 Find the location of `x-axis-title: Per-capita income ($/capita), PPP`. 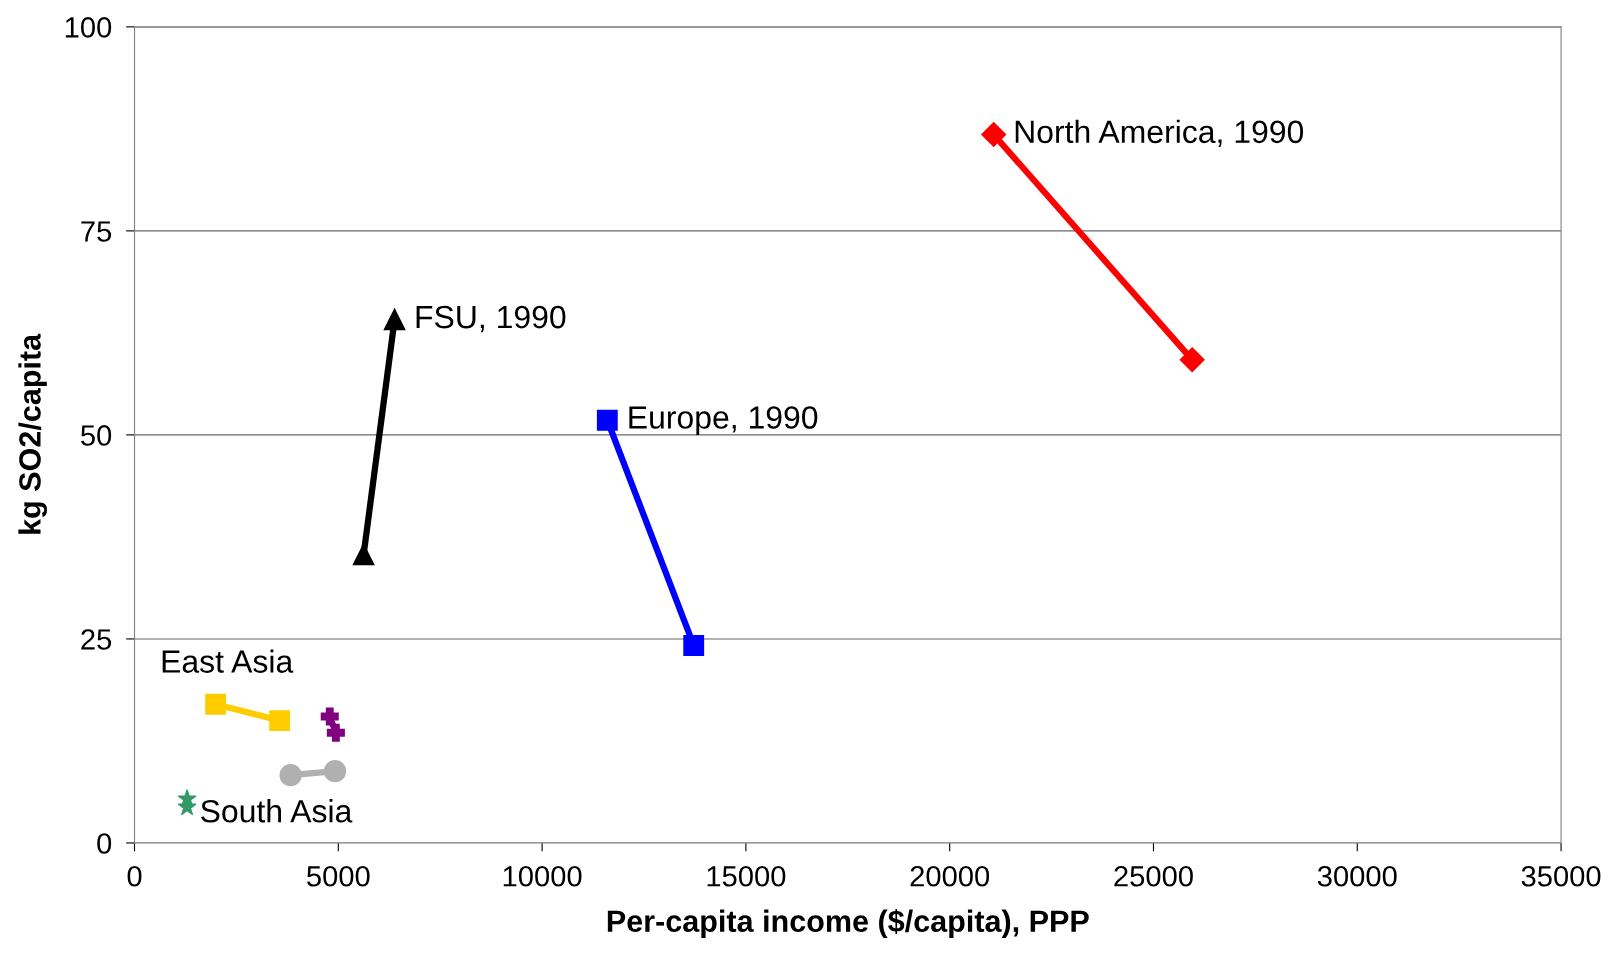

x-axis-title: Per-capita income ($/capita), PPP is located at coordinates (848, 924).